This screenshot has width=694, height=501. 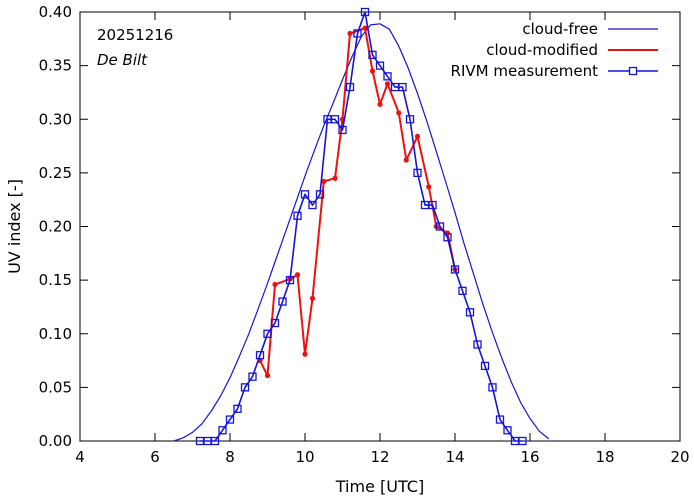 What do you see at coordinates (135, 35) in the screenshot?
I see `annotation-date: 20251216` at bounding box center [135, 35].